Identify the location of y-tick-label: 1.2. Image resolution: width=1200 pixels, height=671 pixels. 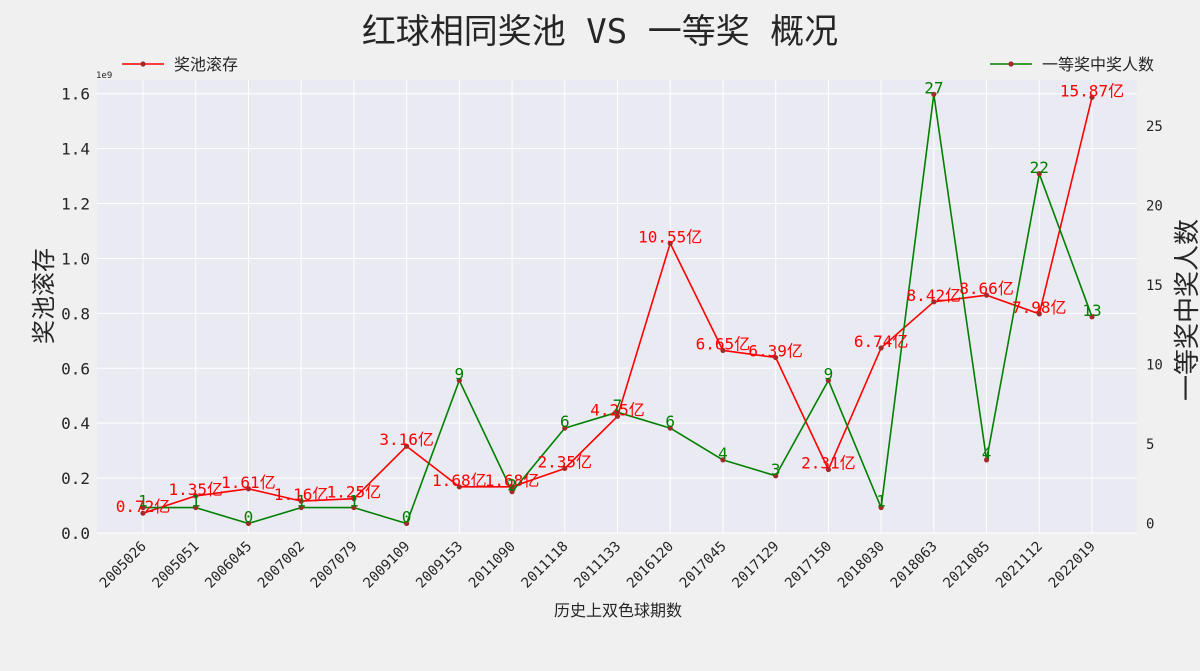
(75, 204).